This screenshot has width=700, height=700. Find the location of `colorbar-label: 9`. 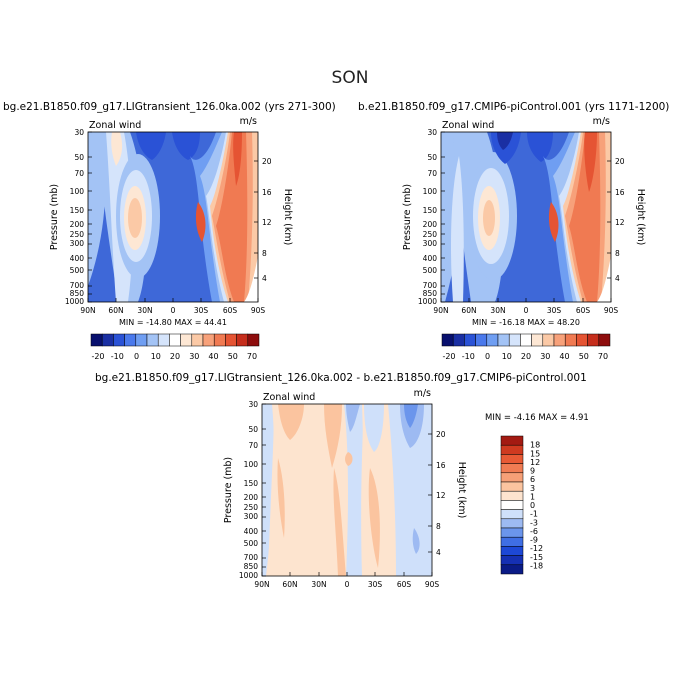

colorbar-label: 9 is located at coordinates (532, 471).